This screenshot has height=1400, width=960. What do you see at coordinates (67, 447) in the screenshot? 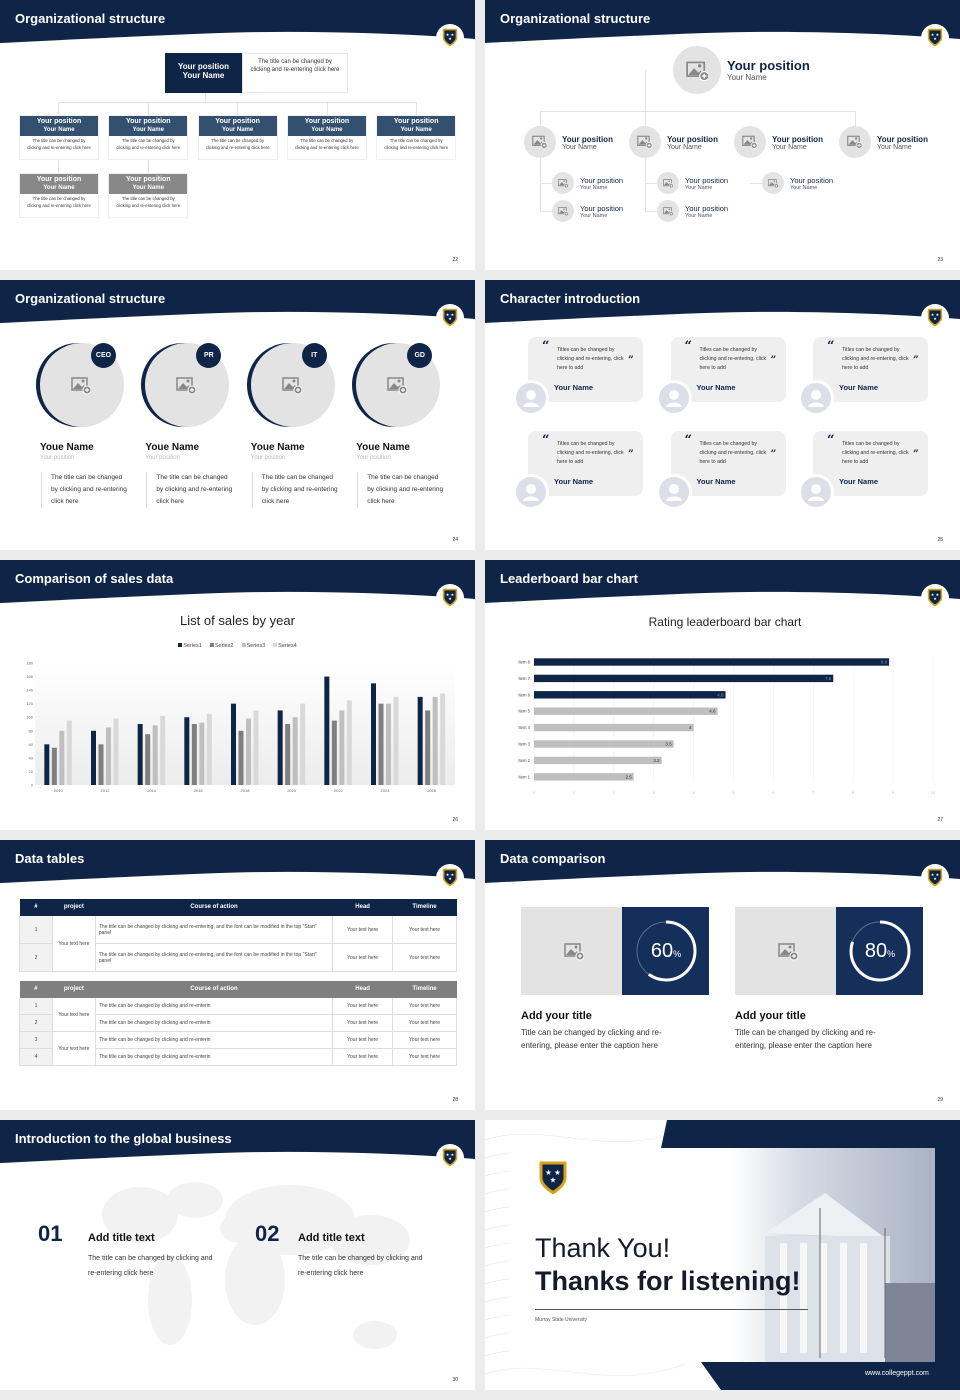
I see `member-name: Youe Name` at bounding box center [67, 447].